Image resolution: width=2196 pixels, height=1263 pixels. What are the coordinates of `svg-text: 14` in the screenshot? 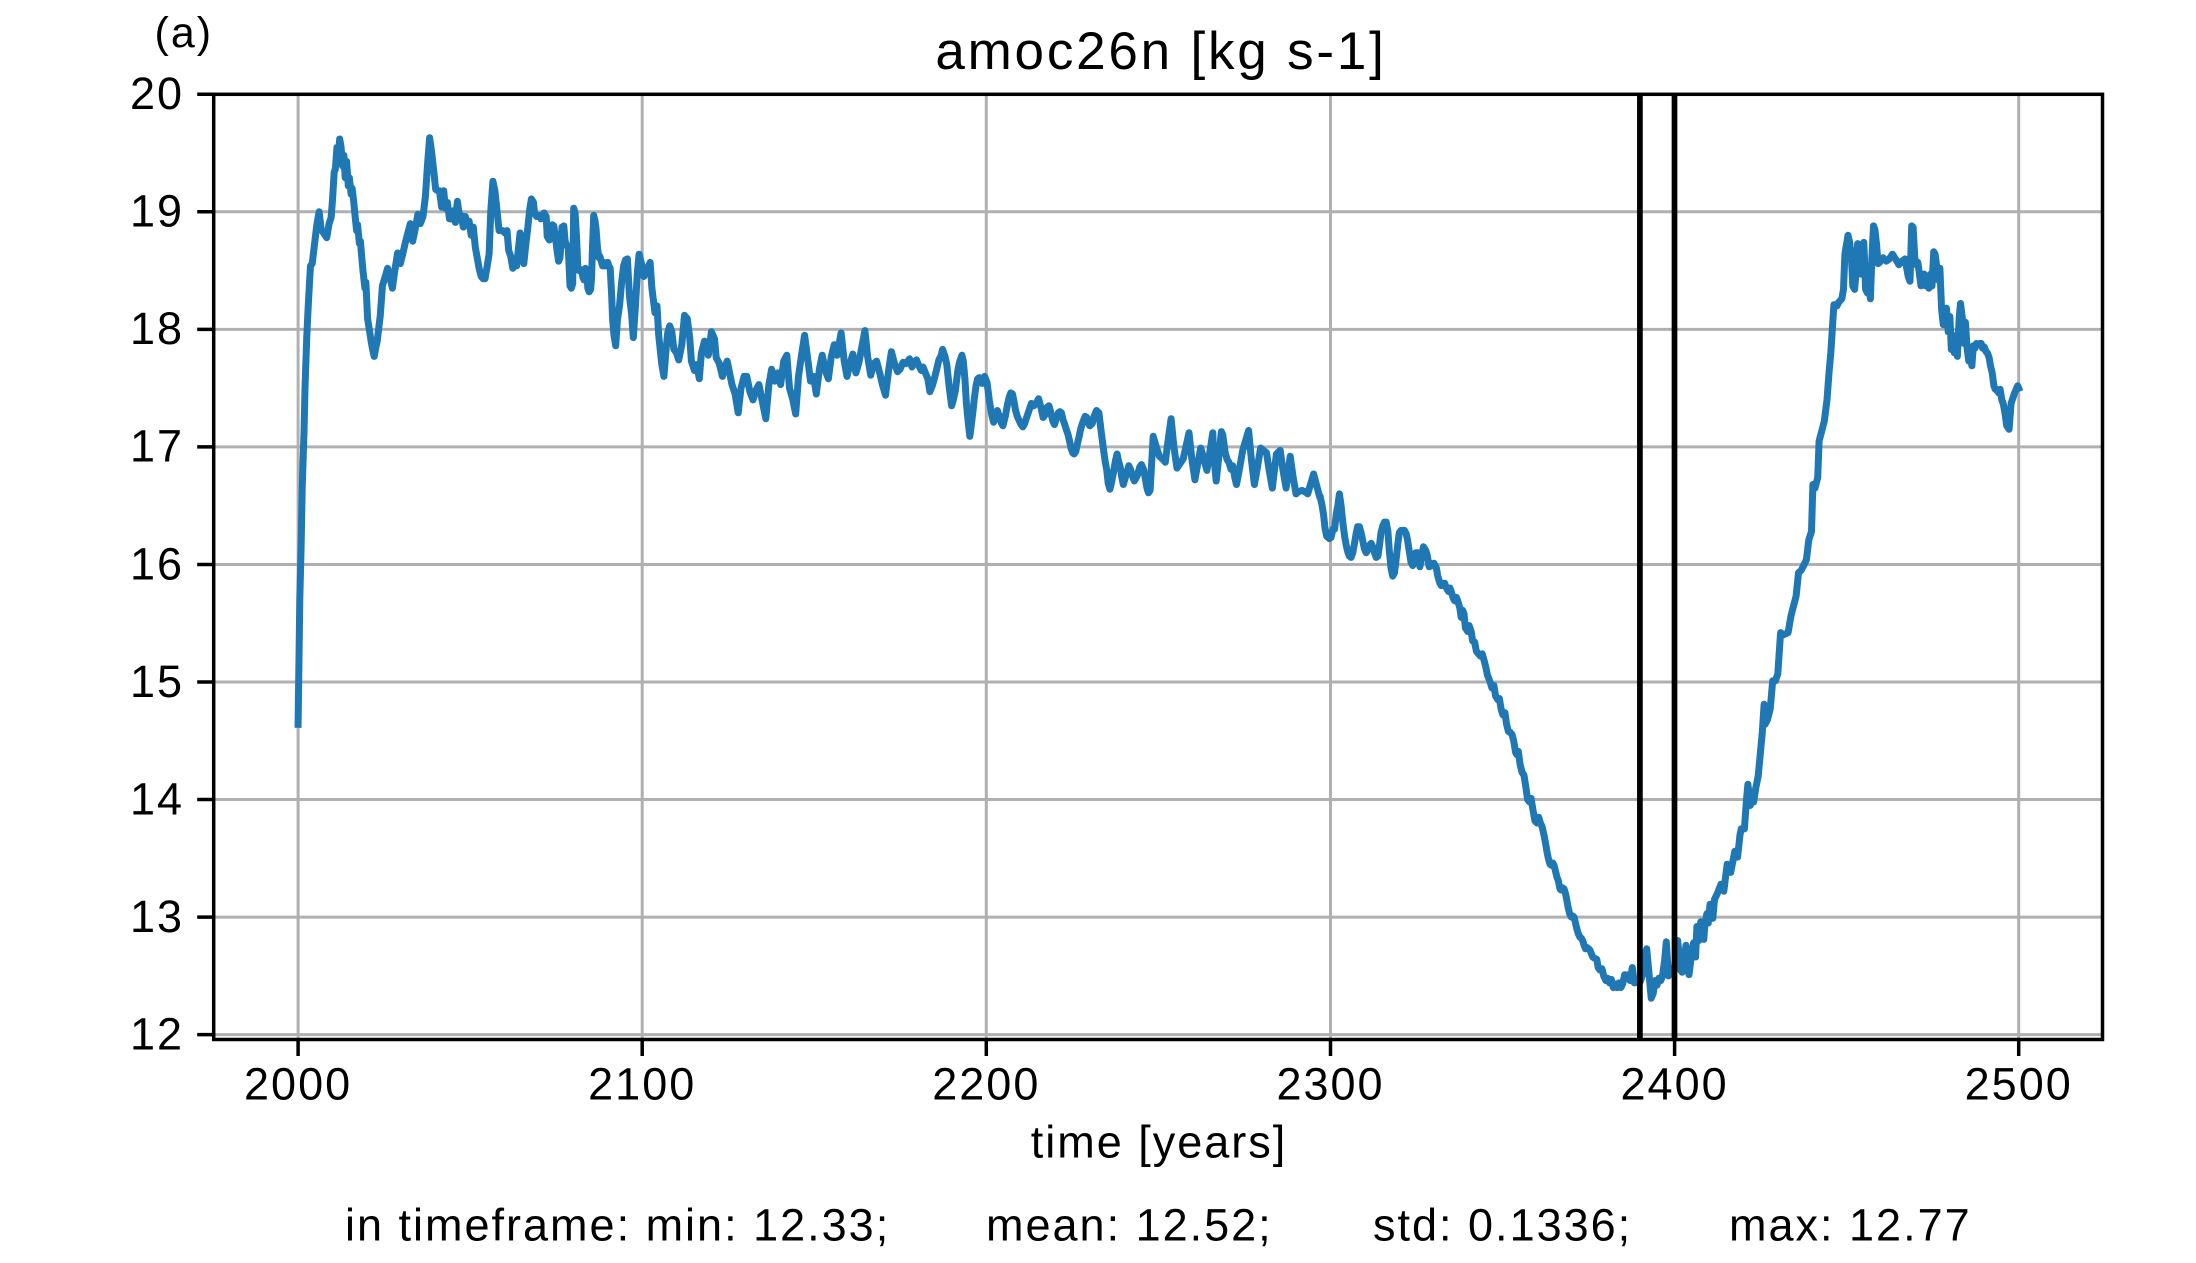 It's located at (157, 798).